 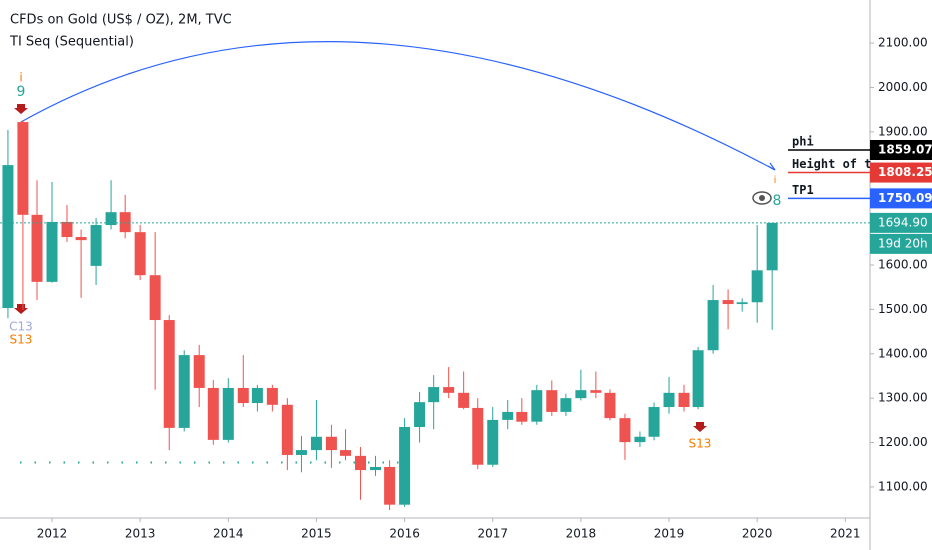 I want to click on x-tick-label: 2019, so click(x=669, y=534).